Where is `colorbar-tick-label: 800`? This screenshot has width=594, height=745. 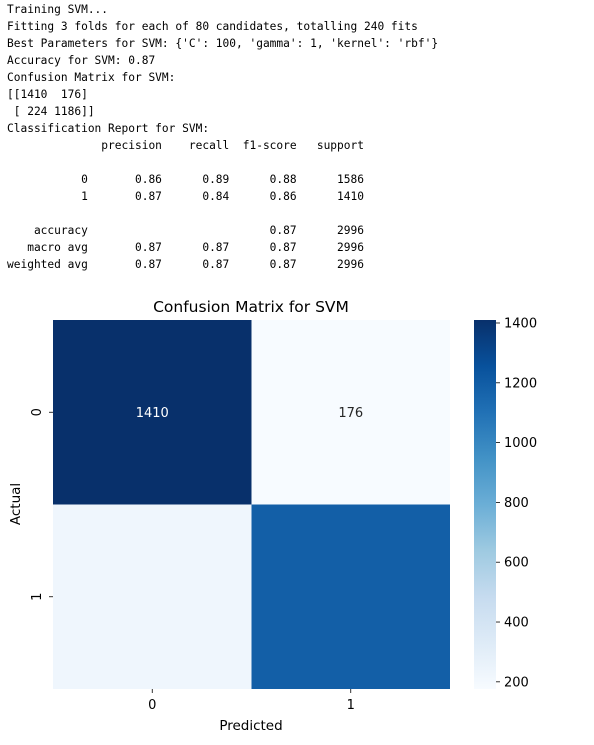 colorbar-tick-label: 800 is located at coordinates (516, 503).